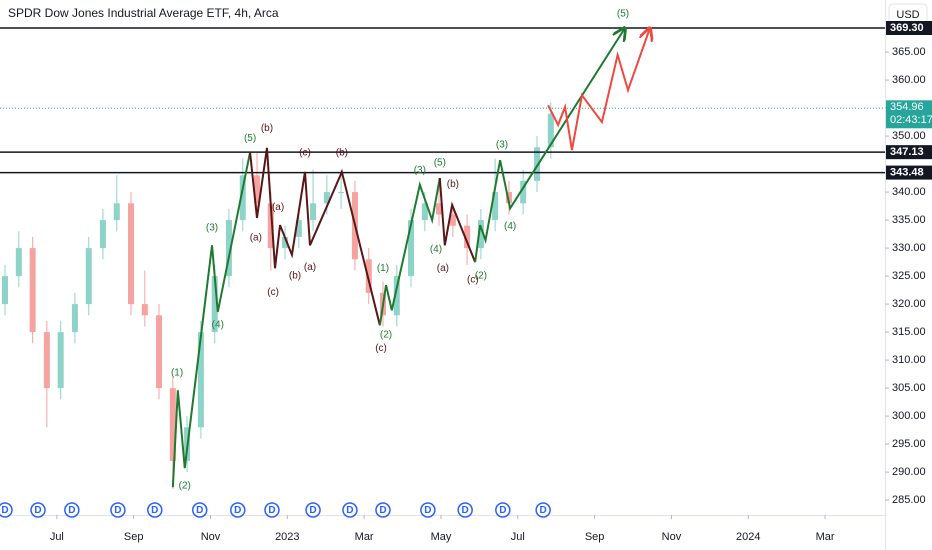  Describe the element at coordinates (909, 332) in the screenshot. I see `y-tick-label: 315.00` at that location.